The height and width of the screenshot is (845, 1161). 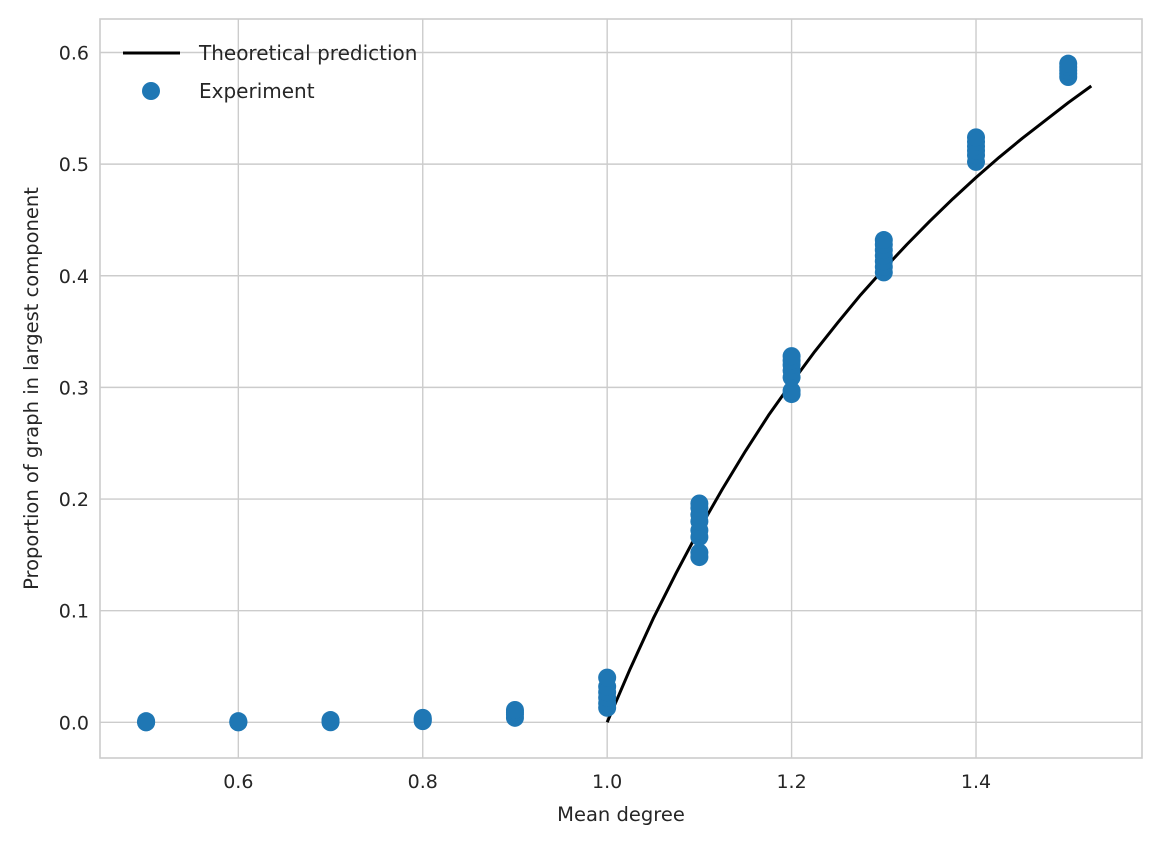 I want to click on legend-label-experiment: Experiment, so click(x=257, y=91).